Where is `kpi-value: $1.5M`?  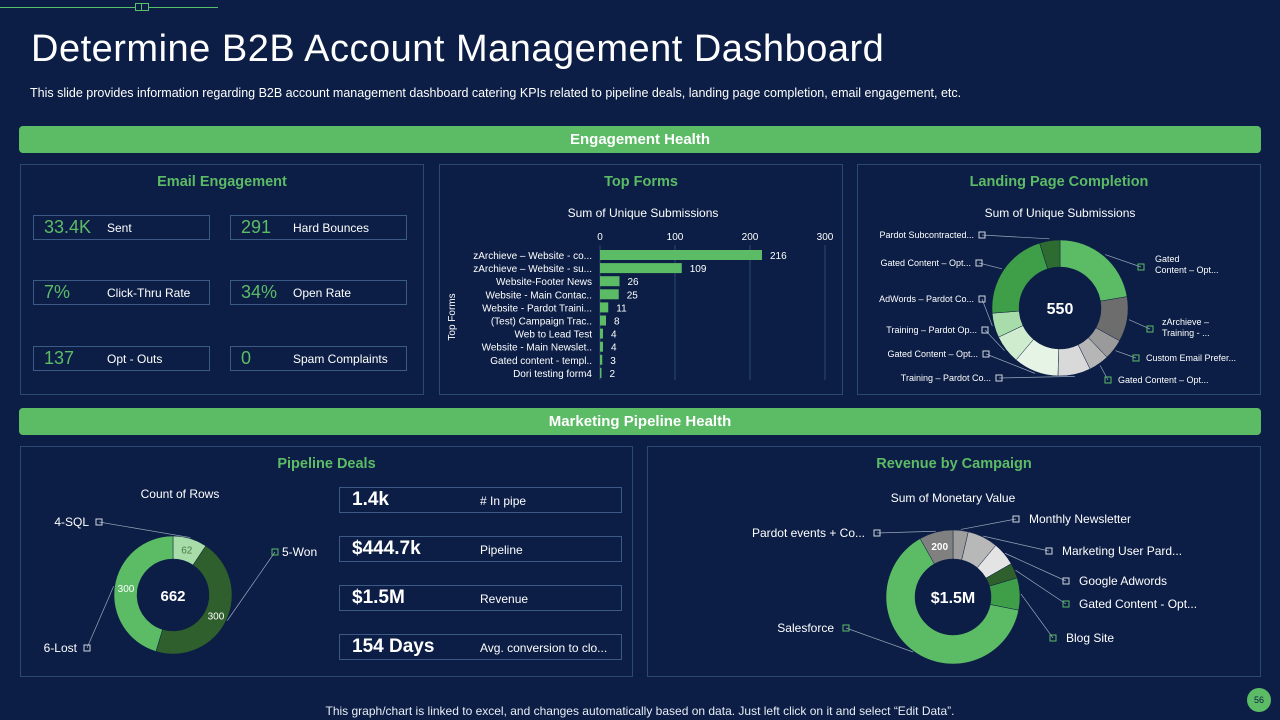 kpi-value: $1.5M is located at coordinates (378, 597).